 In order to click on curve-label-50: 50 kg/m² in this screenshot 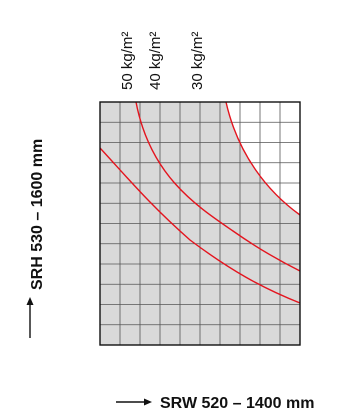, I will do `click(127, 61)`.